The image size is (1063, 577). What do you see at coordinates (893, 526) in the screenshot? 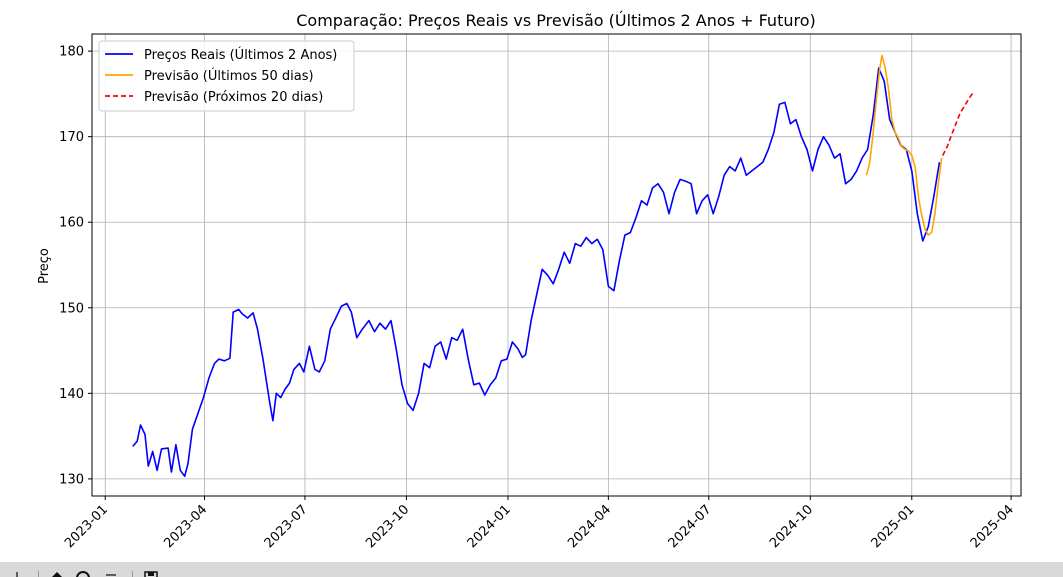
I see `x-tick-label: 2025-01` at bounding box center [893, 526].